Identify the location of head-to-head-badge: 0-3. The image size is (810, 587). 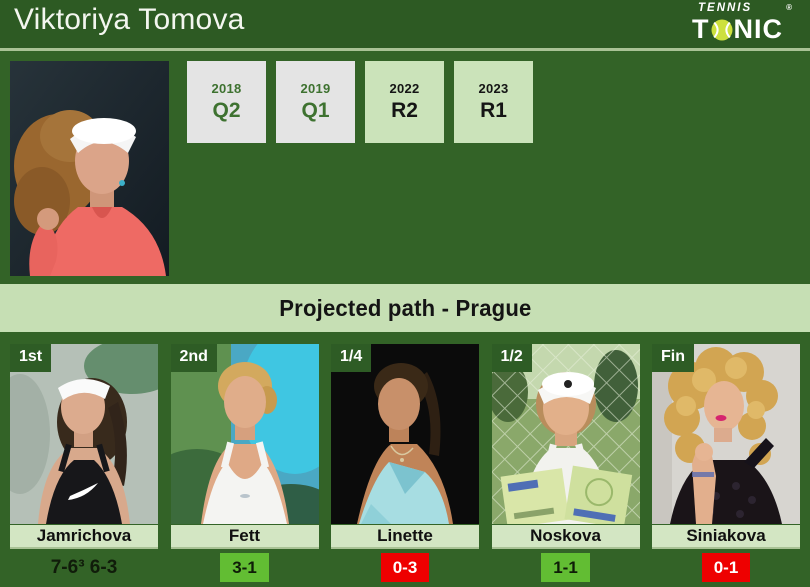
(405, 567).